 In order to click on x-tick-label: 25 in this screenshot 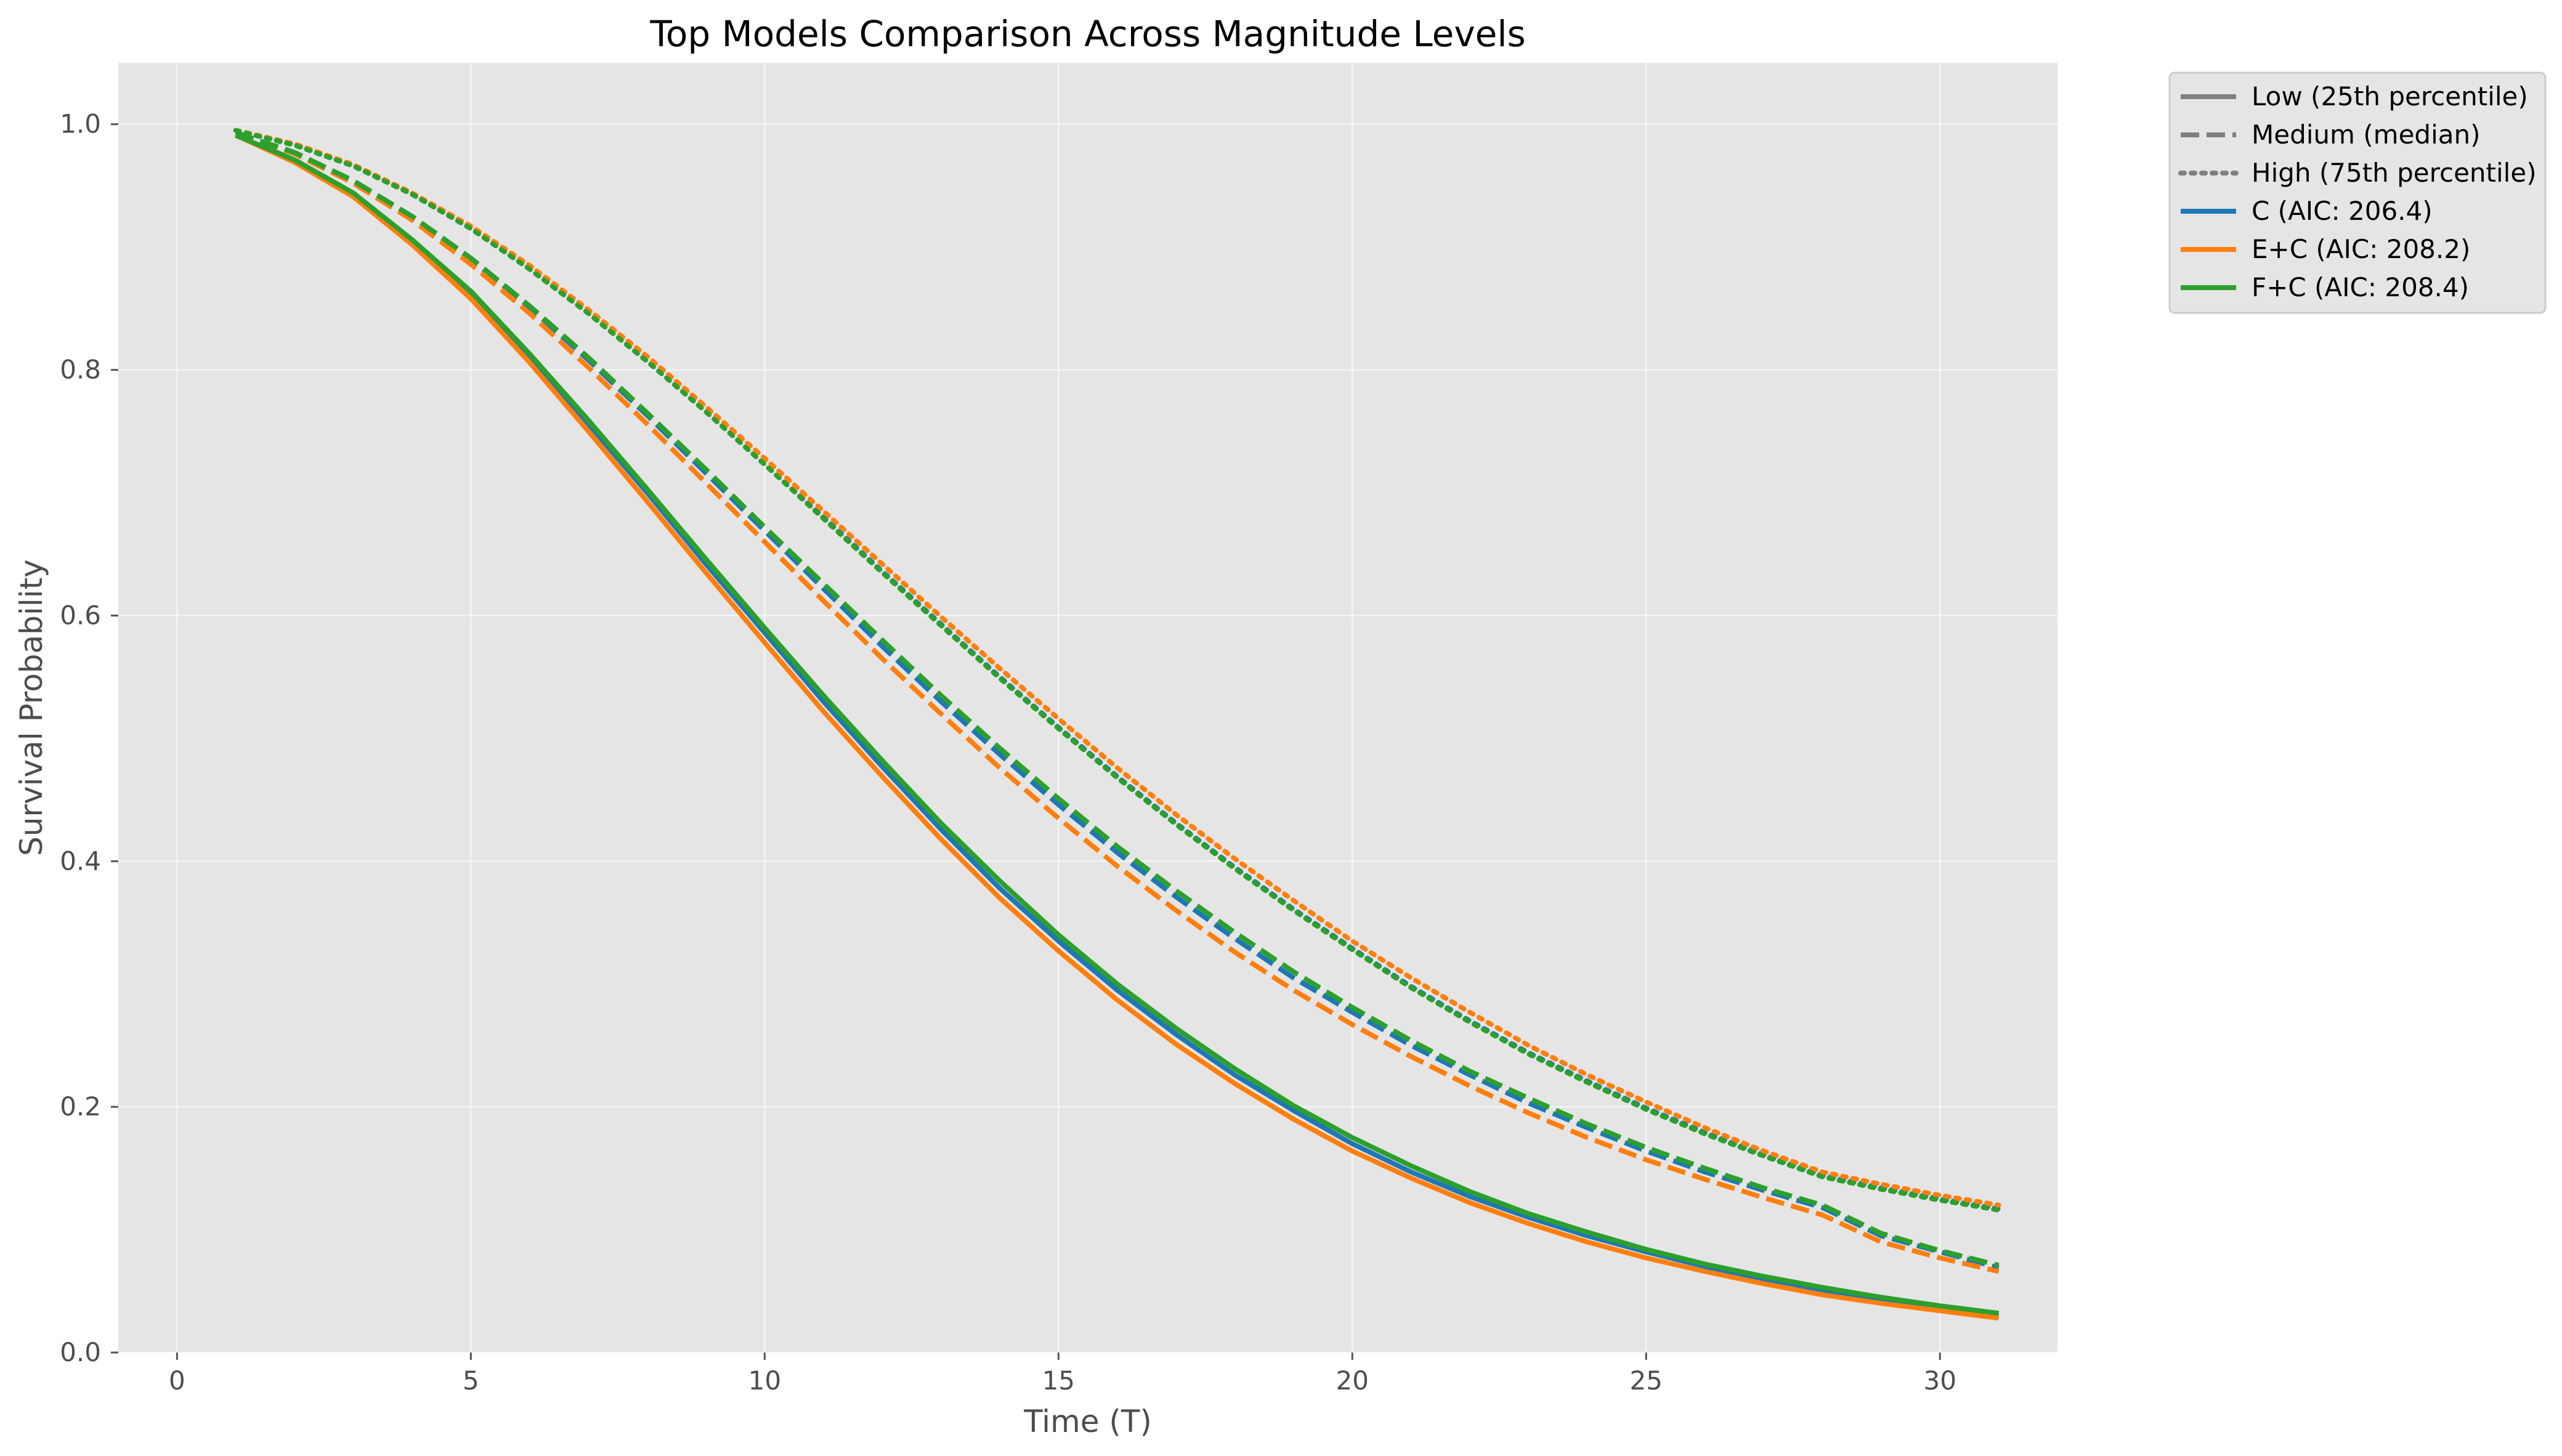, I will do `click(1646, 1380)`.